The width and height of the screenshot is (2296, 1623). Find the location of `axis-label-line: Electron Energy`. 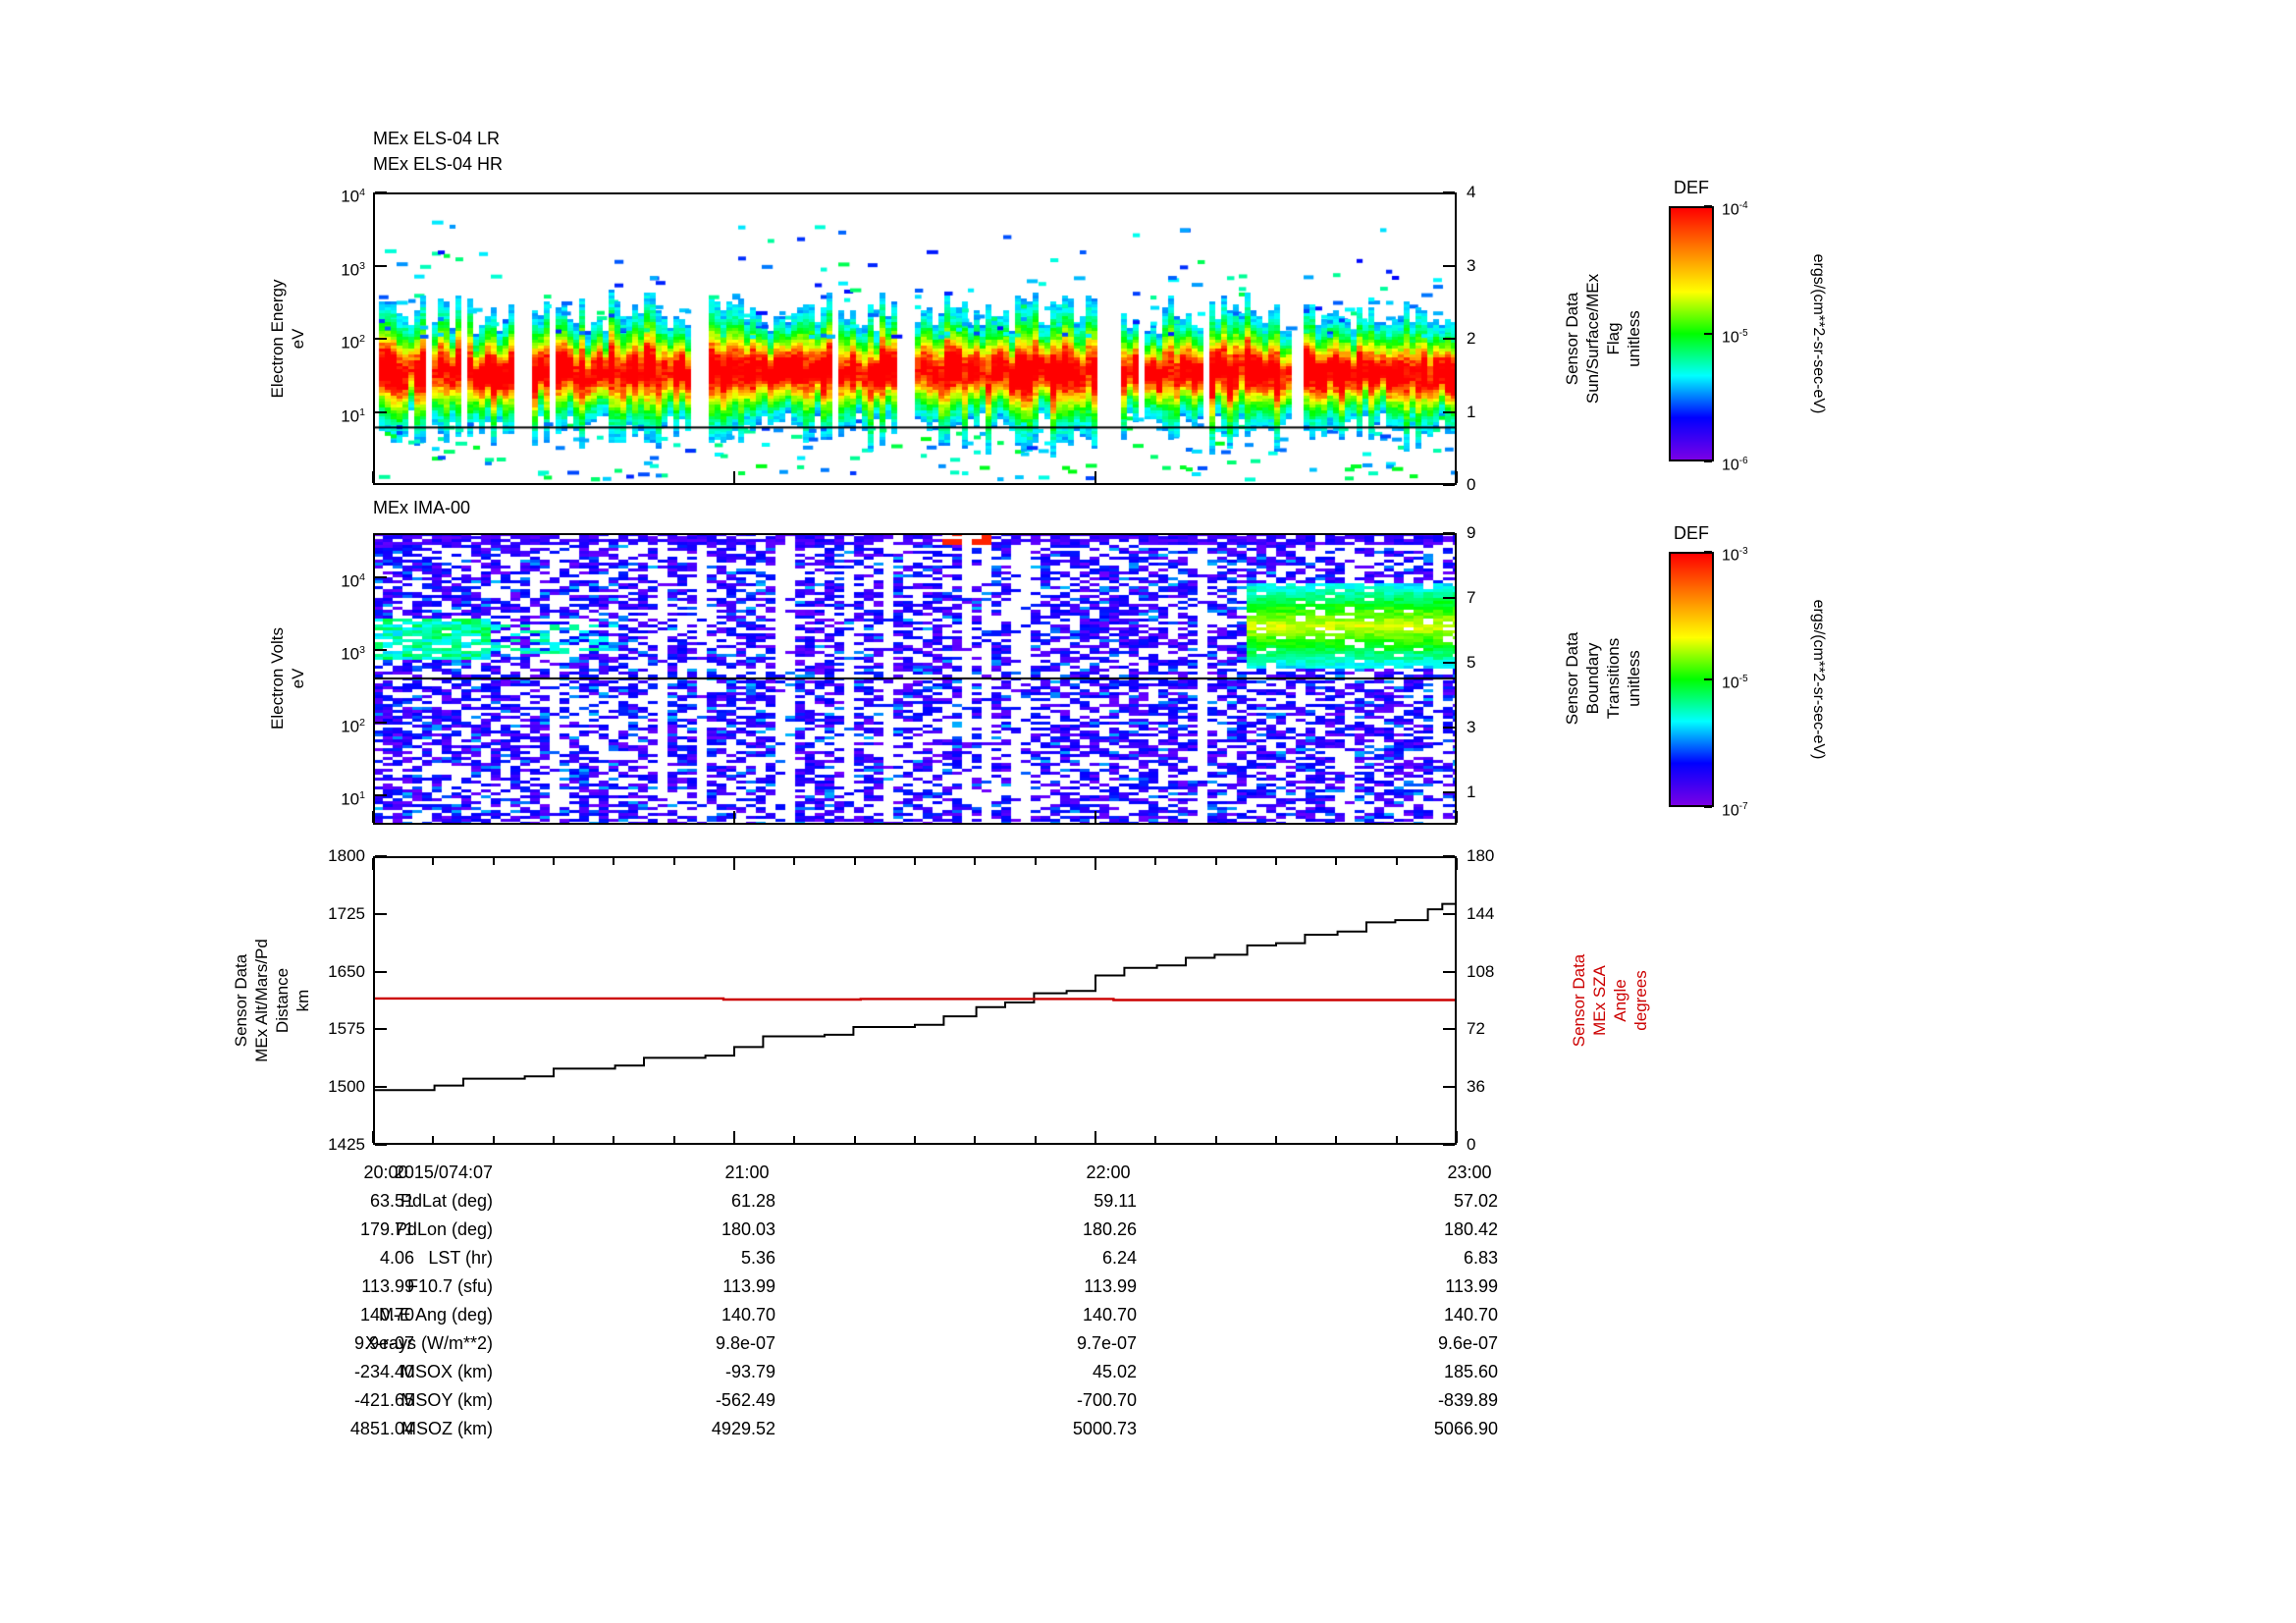

axis-label-line: Electron Energy is located at coordinates (277, 339).